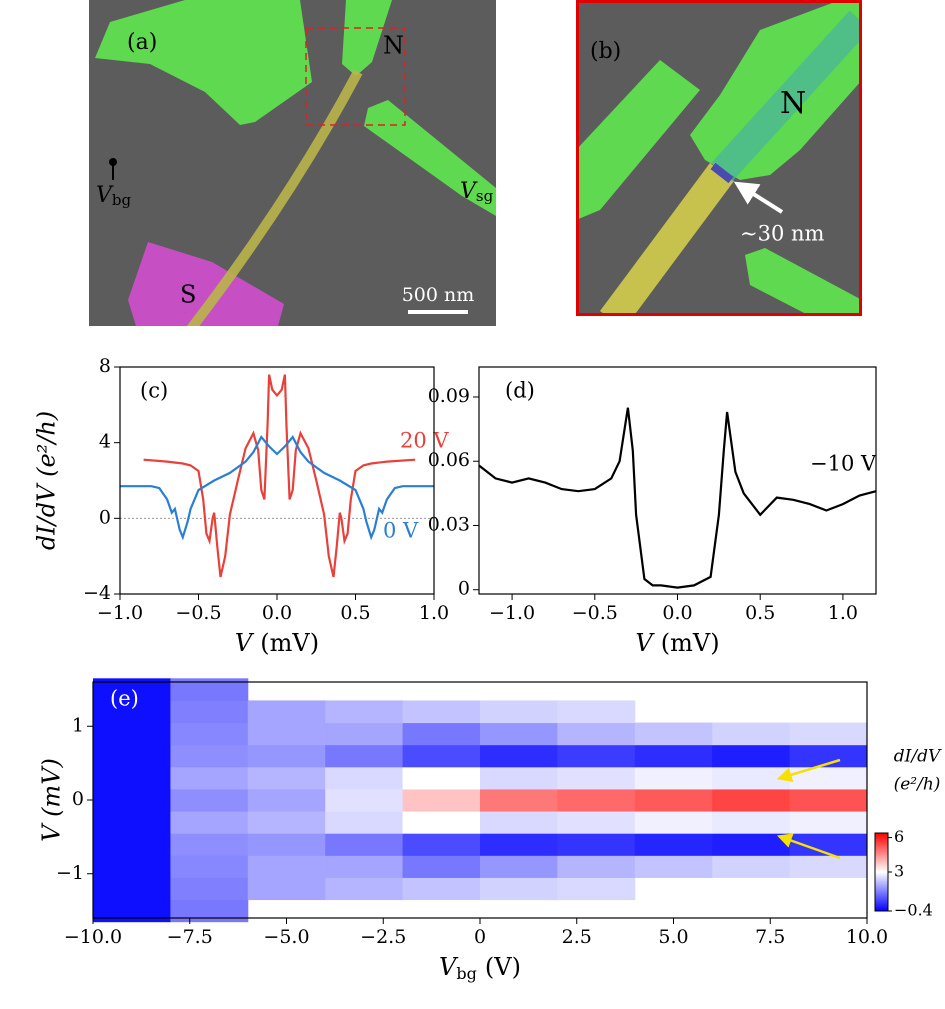 This screenshot has width=945, height=1009. Describe the element at coordinates (577, 937) in the screenshot. I see `x-tick-label: 2.5` at that location.